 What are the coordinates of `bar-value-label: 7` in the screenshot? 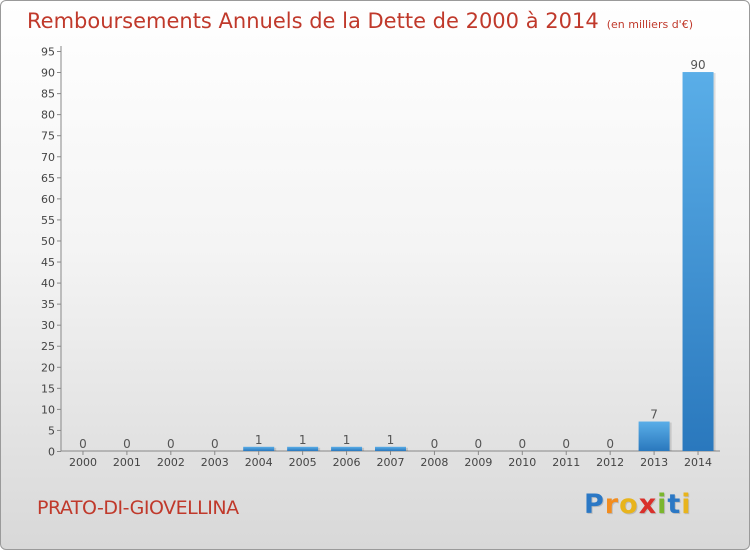 It's located at (654, 415).